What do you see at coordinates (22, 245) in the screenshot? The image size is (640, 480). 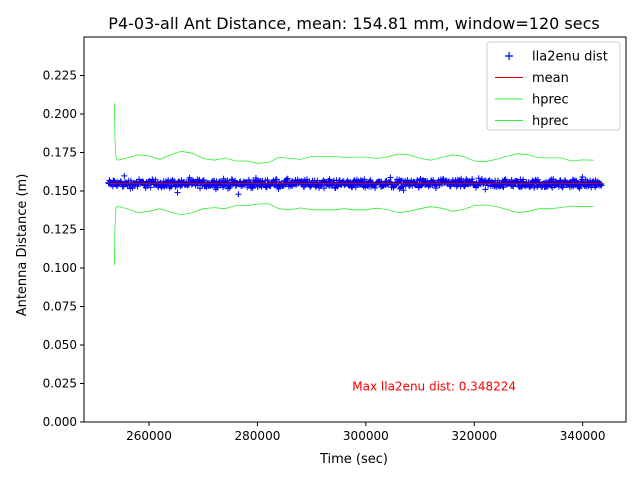 I see `y-axis-label: Antenna Distance (m)` at bounding box center [22, 245].